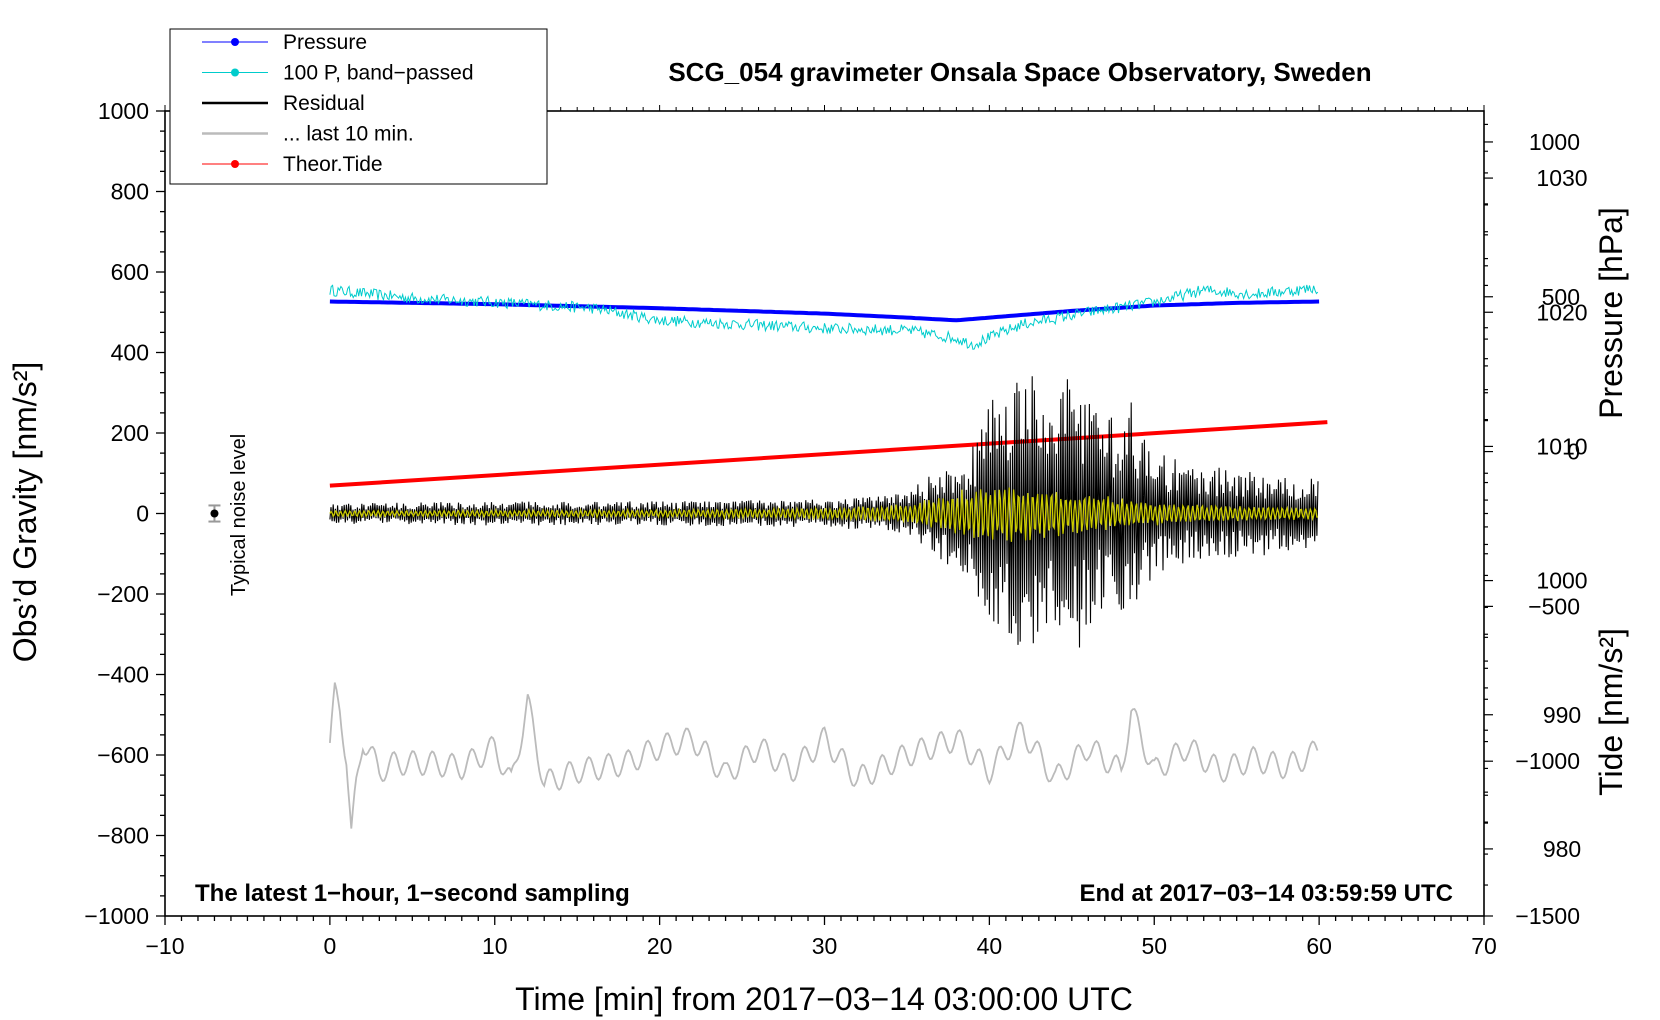 Image resolution: width=1660 pixels, height=1020 pixels. What do you see at coordinates (239, 515) in the screenshot?
I see `noise-label: Typical noise level` at bounding box center [239, 515].